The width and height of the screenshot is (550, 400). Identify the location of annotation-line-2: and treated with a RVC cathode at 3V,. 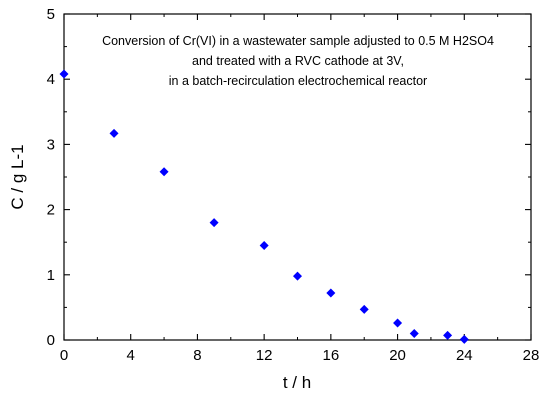
(298, 61).